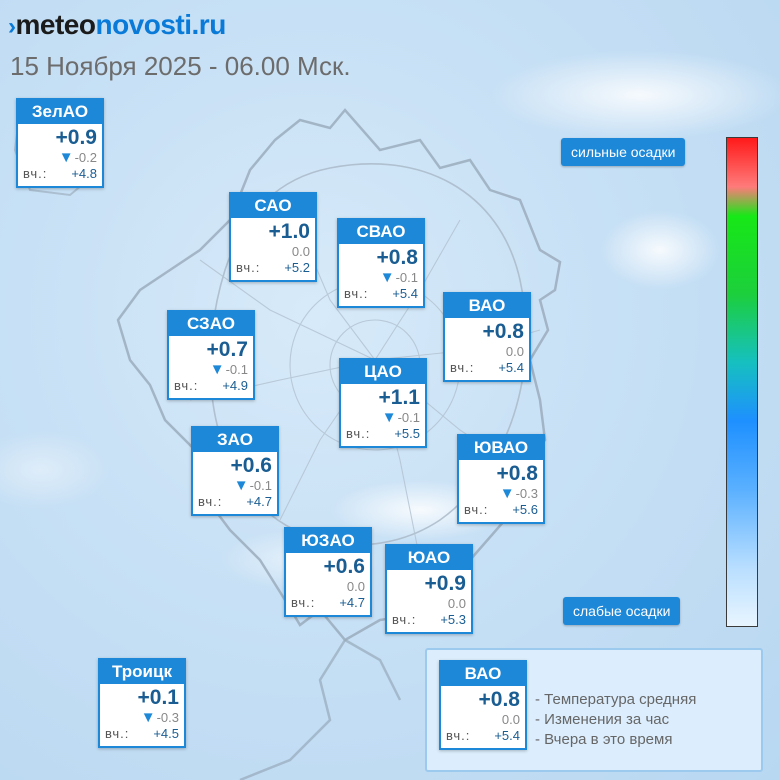  I want to click on temperature-value: +1.0, so click(289, 231).